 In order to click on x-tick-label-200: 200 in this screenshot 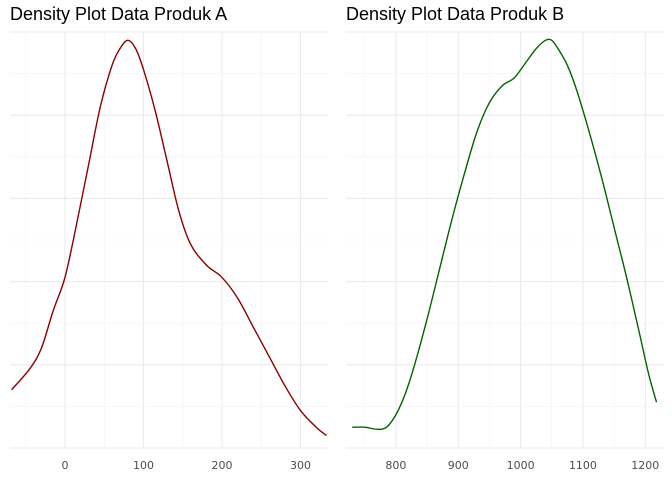, I will do `click(222, 465)`.